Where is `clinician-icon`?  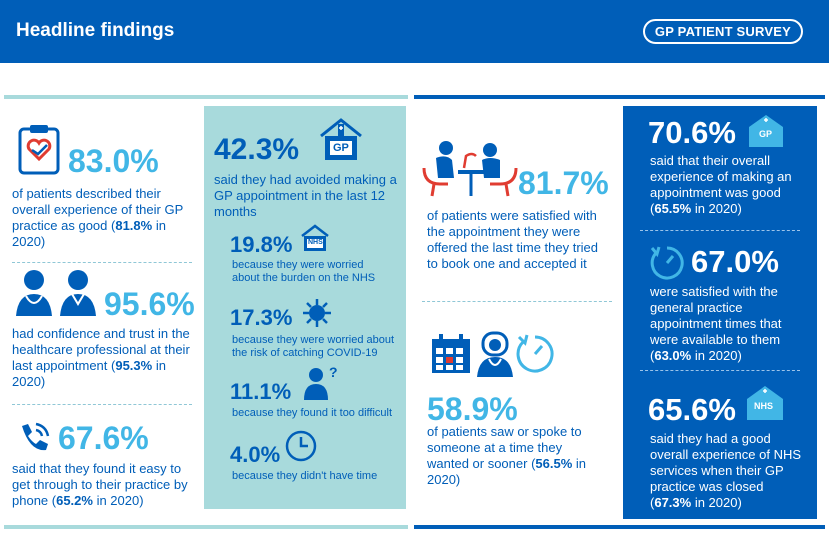
clinician-icon is located at coordinates (495, 356).